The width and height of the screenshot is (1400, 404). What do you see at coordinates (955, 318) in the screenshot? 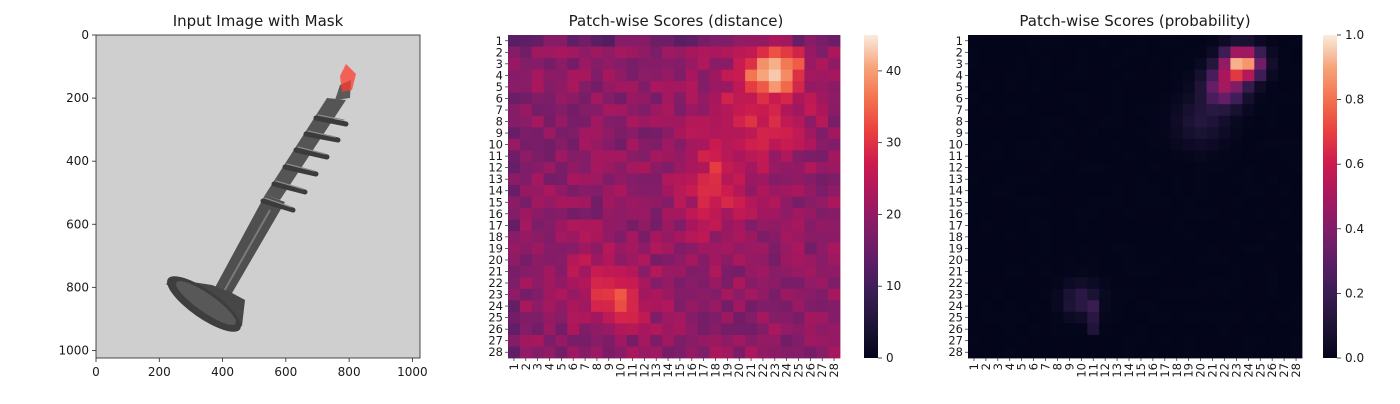
I see `heatmap-ytick-label: 25` at bounding box center [955, 318].